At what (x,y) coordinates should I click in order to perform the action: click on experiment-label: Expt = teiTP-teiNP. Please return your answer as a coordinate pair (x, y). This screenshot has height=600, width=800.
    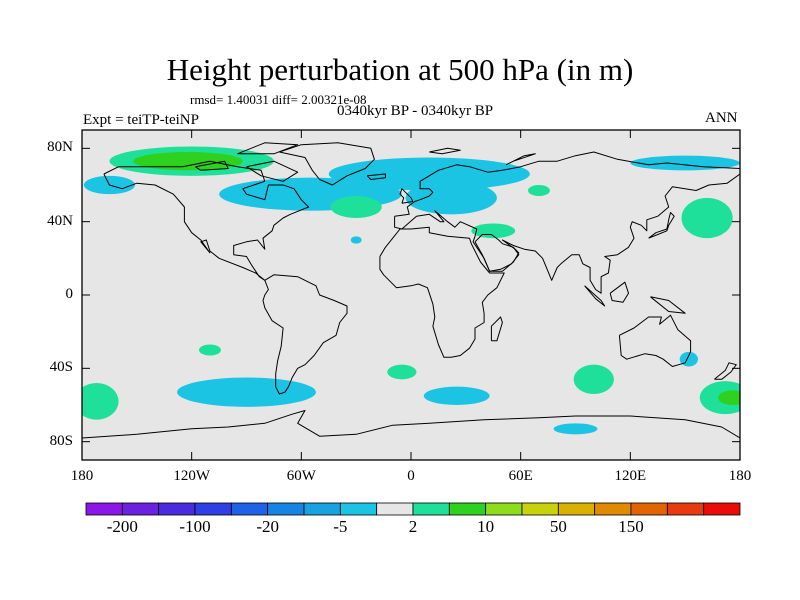
    Looking at the image, I should click on (141, 120).